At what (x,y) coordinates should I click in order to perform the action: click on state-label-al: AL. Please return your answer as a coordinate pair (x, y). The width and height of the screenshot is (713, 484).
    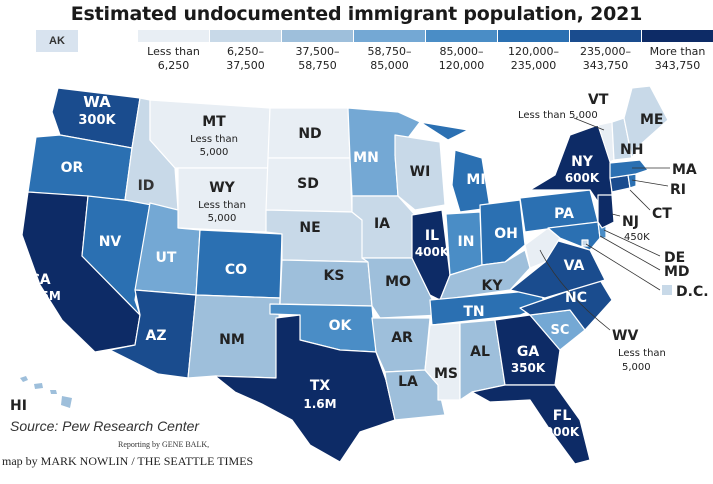
    Looking at the image, I should click on (480, 352).